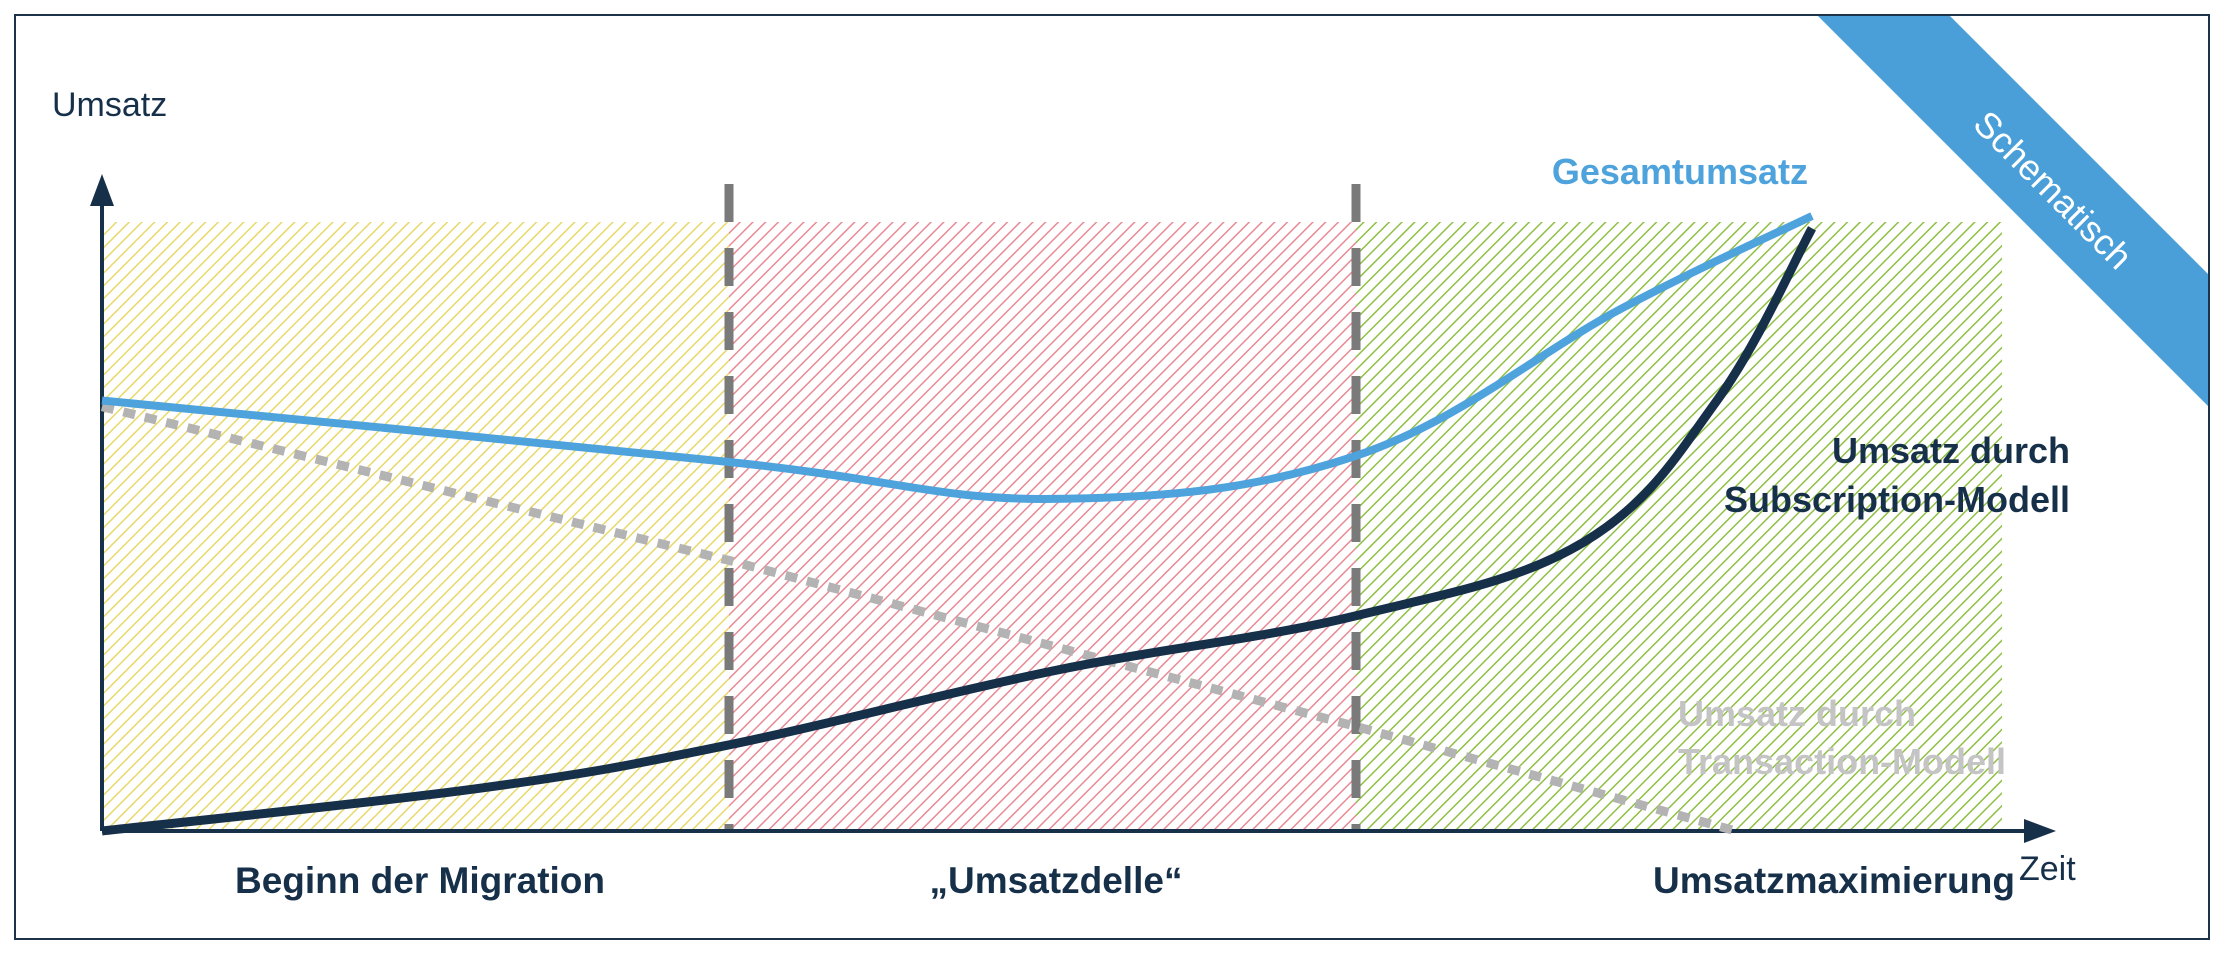  I want to click on series-label-transaction-line1: Umsatz durch, so click(1797, 713).